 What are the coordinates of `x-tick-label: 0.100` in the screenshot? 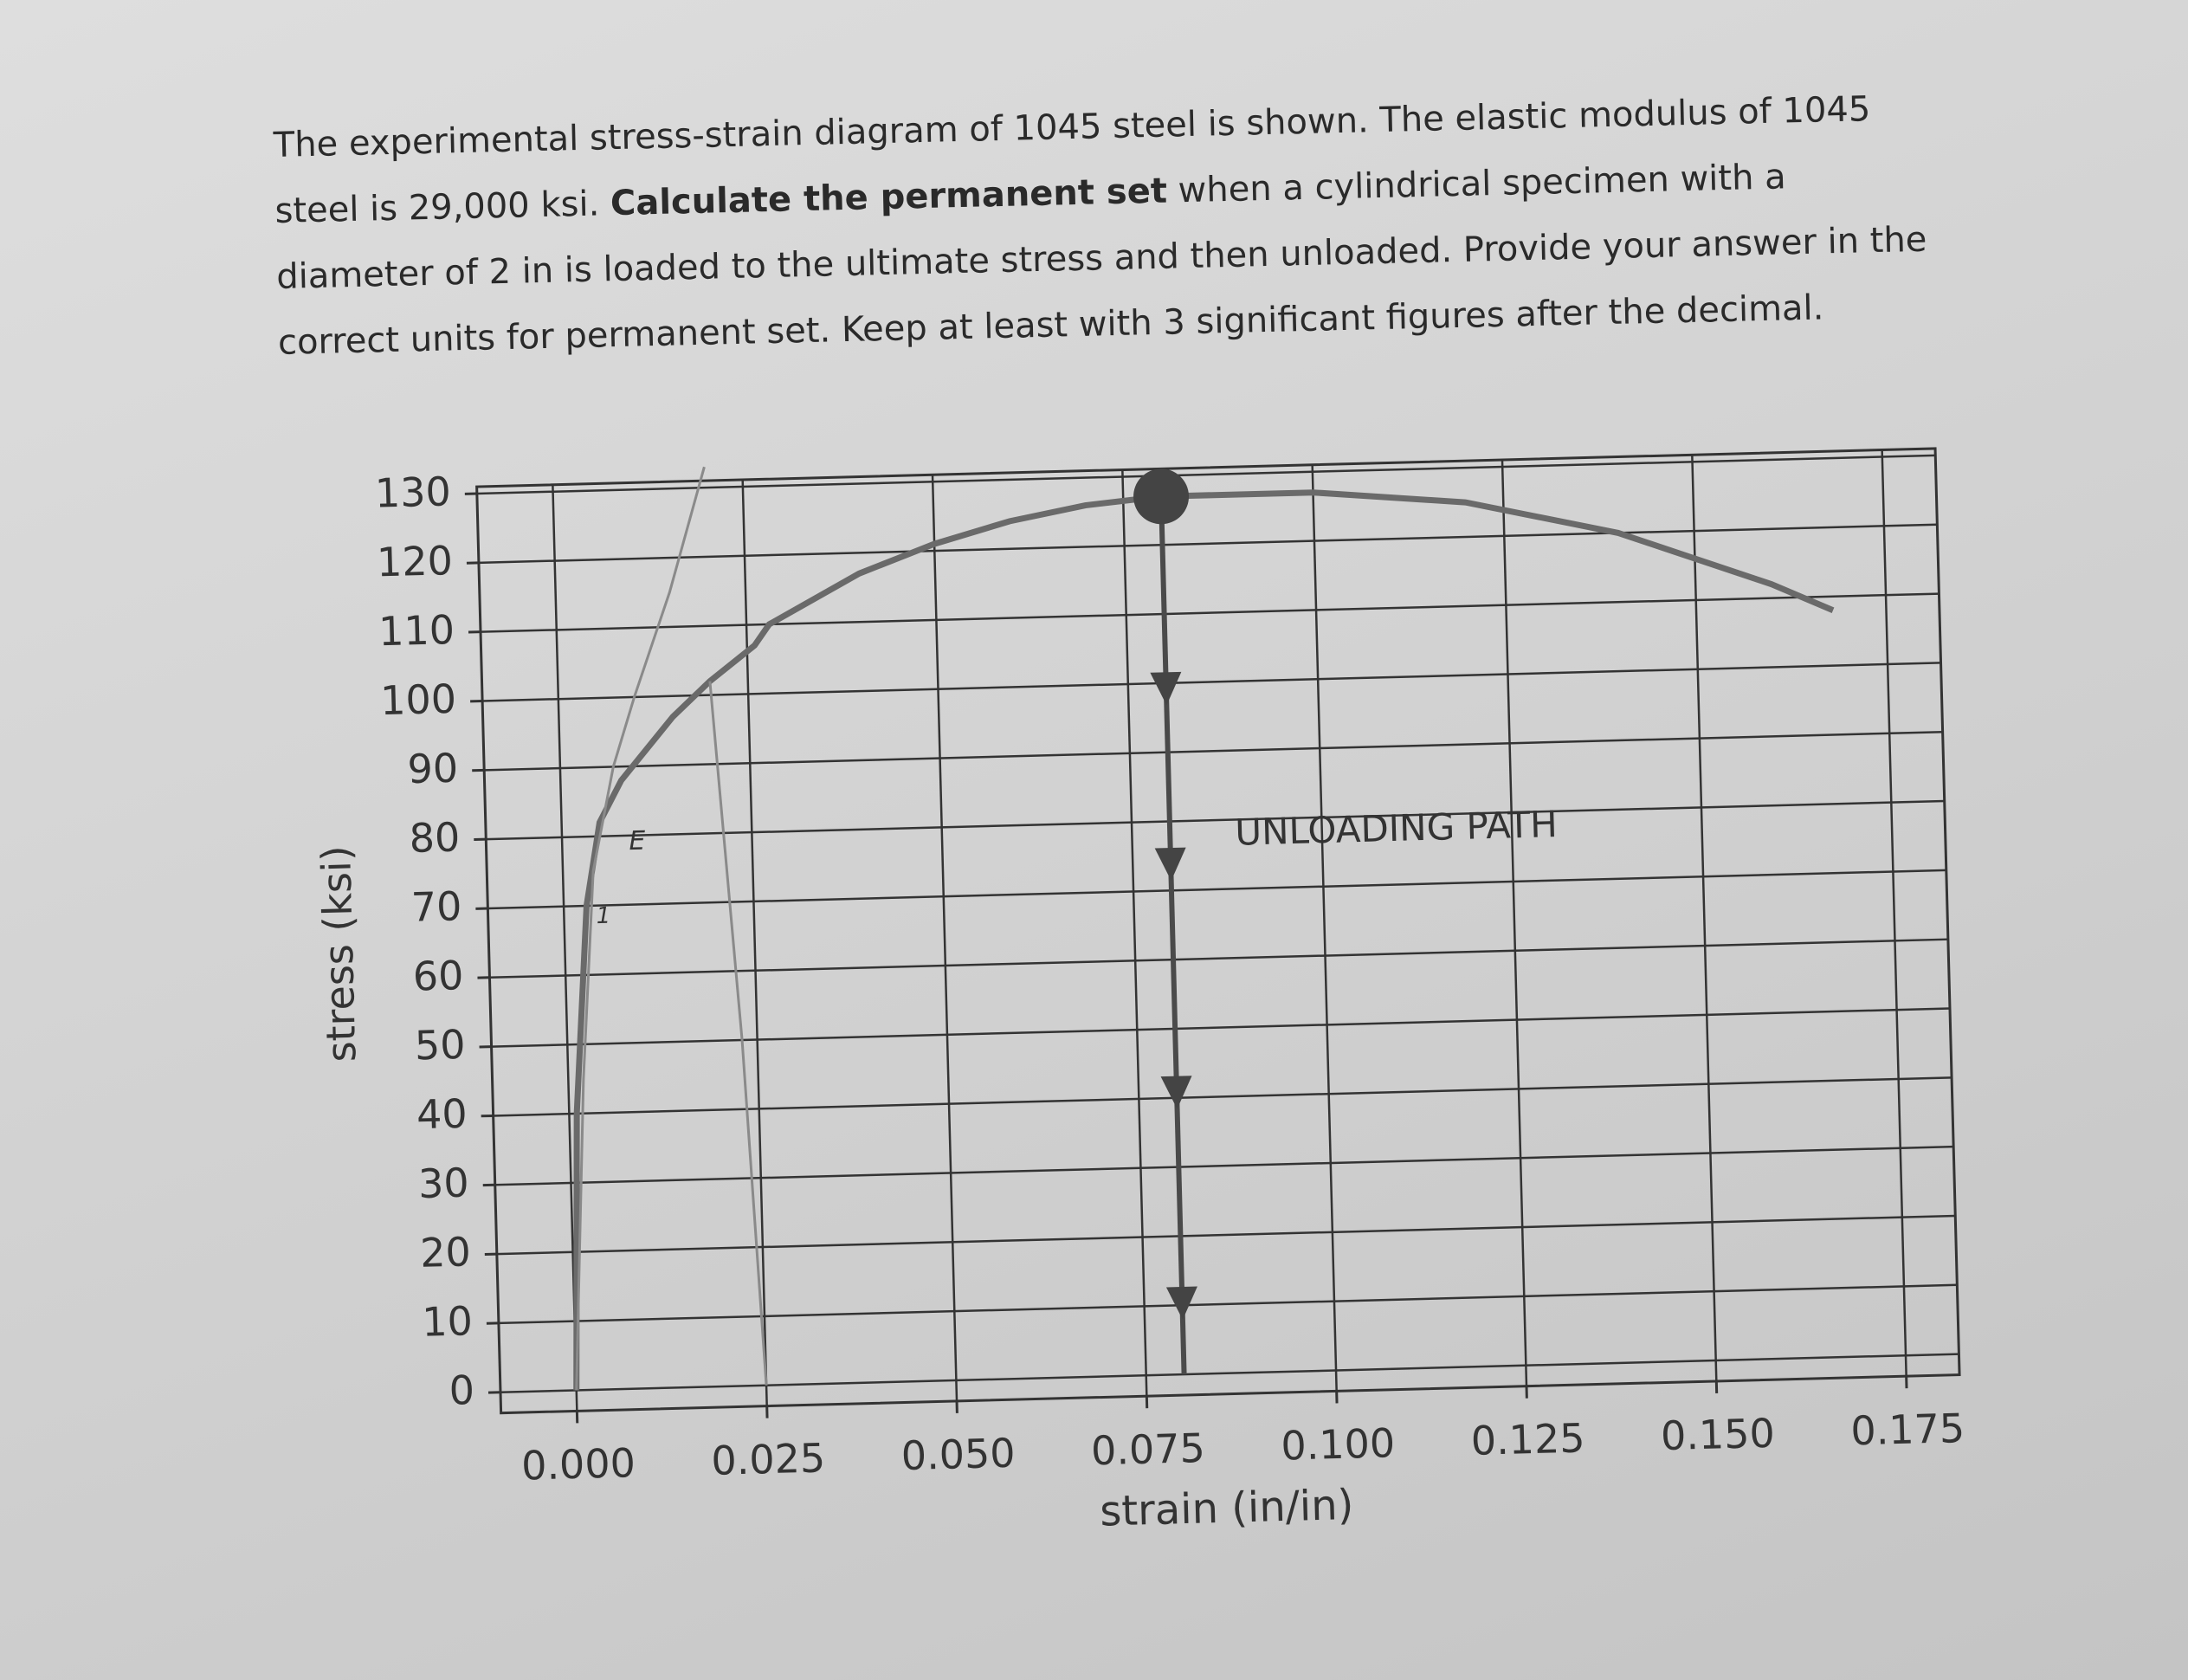 It's located at (1339, 1444).